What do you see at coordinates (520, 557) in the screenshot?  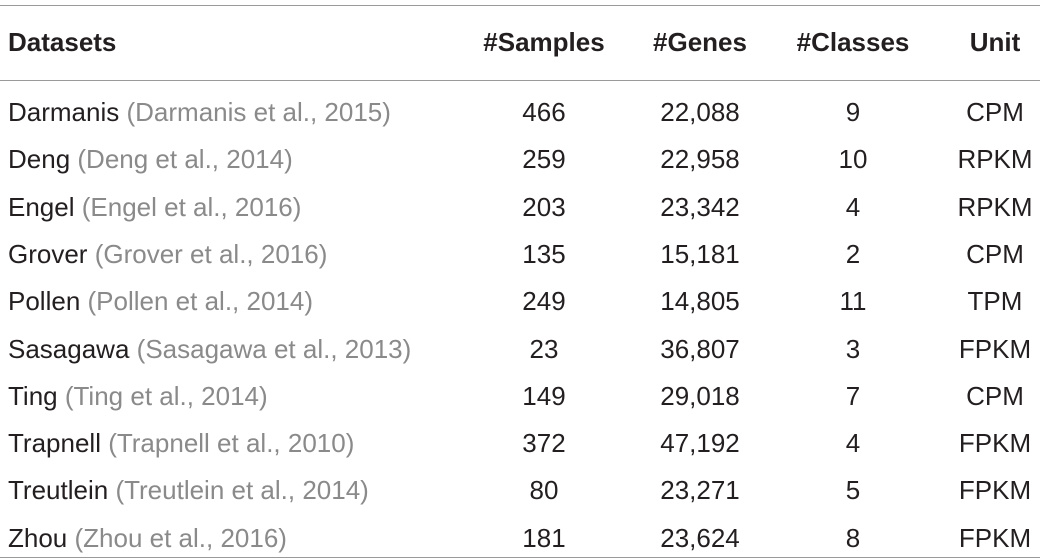 I see `bottom-rule` at bounding box center [520, 557].